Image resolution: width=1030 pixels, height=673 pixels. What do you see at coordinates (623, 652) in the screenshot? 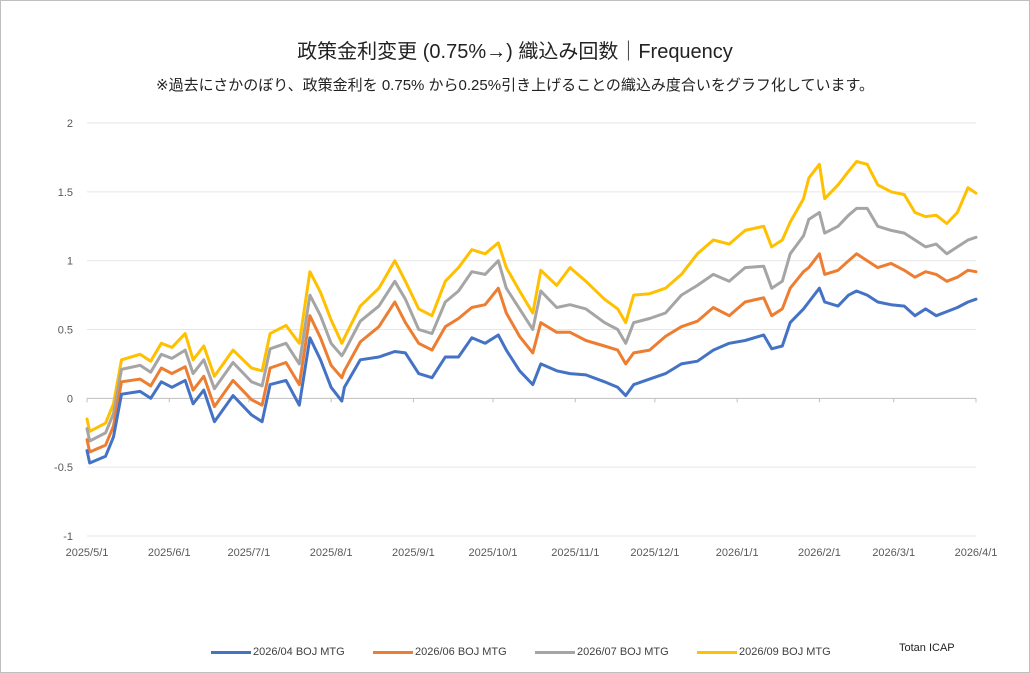
I see `legend-label: 2026/07 BOJ MTG` at bounding box center [623, 652].